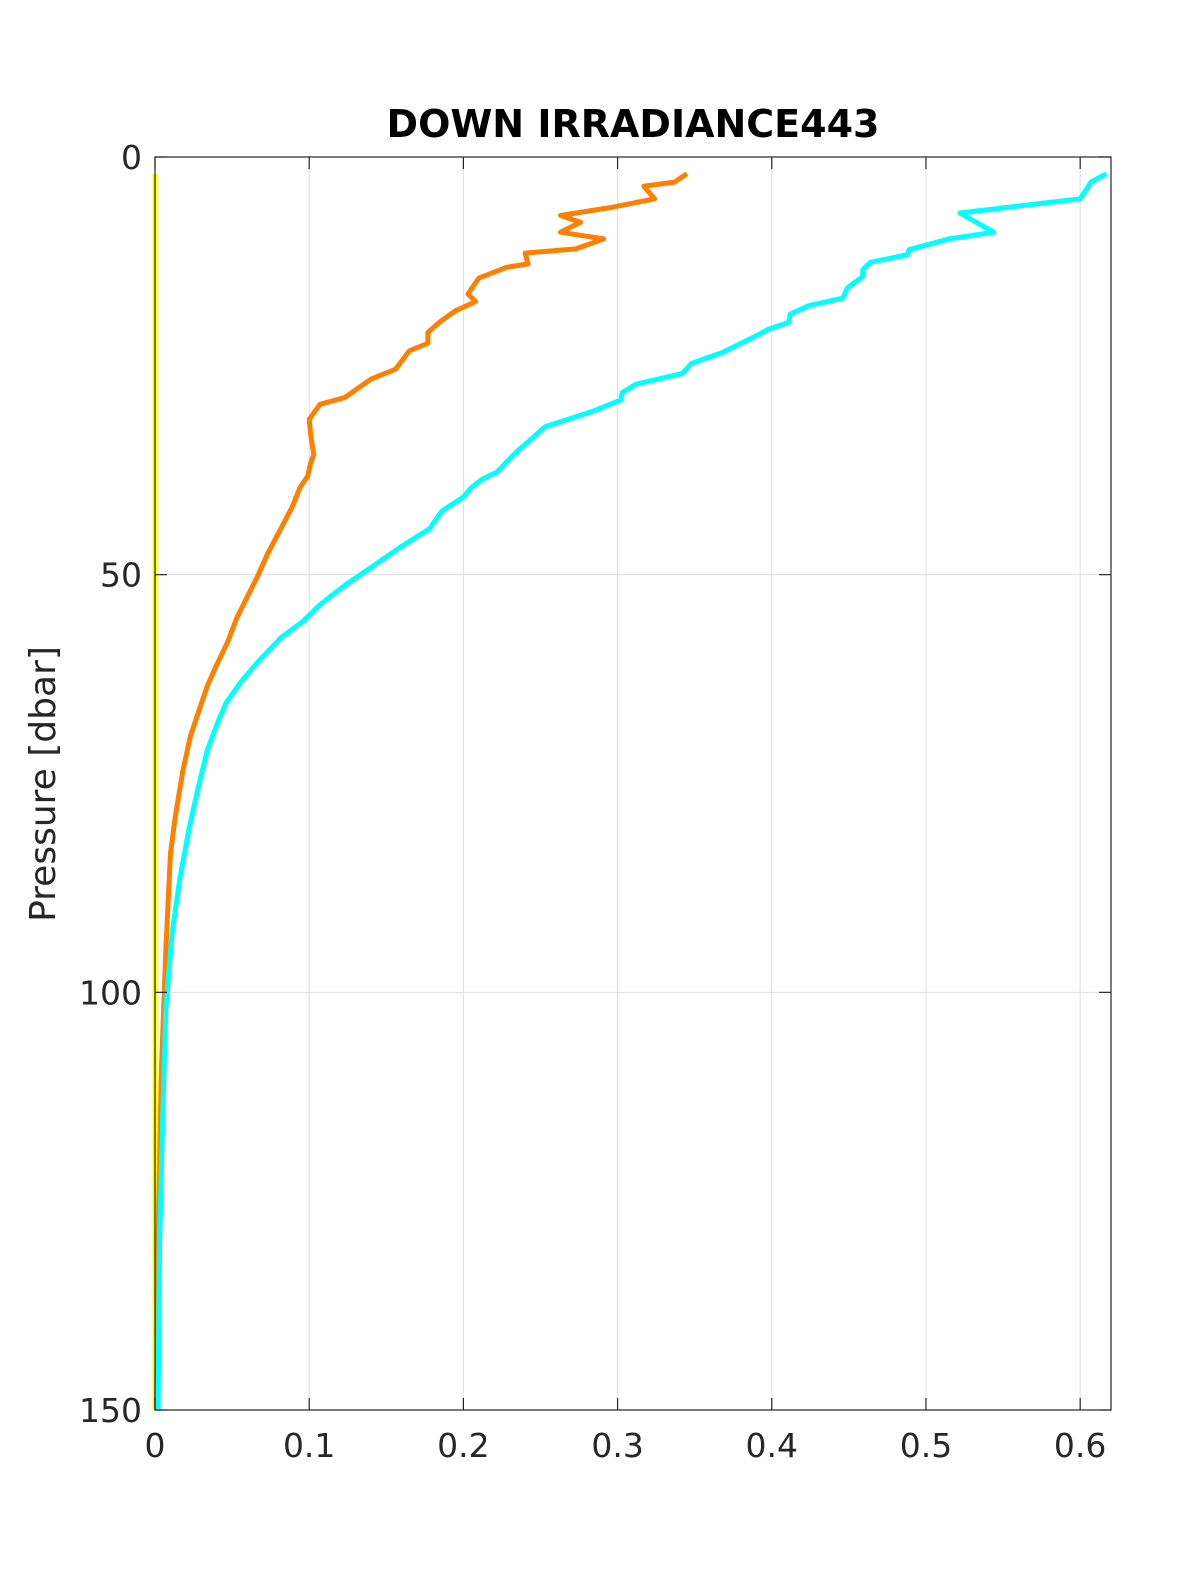 Image resolution: width=1200 pixels, height=1575 pixels. What do you see at coordinates (1080, 1445) in the screenshot?
I see `x-tick-label: 0.6` at bounding box center [1080, 1445].